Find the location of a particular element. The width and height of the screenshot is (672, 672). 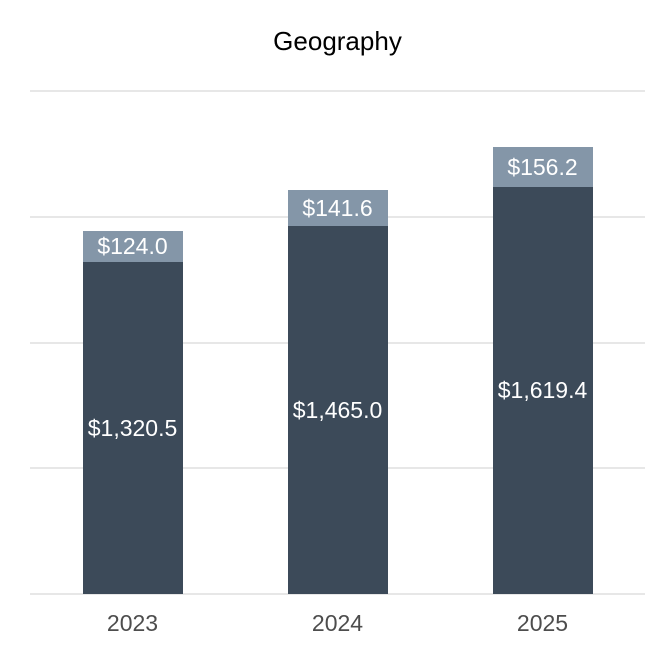

x-axis-label: 2024 is located at coordinates (337, 623).